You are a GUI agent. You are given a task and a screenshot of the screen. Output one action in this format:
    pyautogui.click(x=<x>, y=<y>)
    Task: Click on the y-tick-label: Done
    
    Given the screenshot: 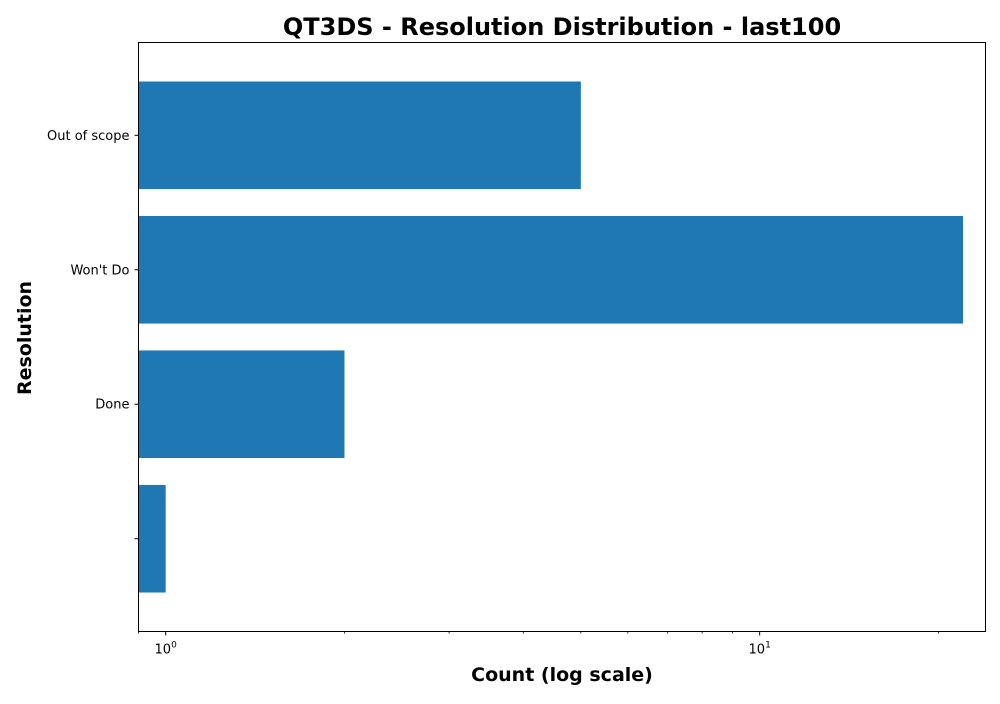 What is the action you would take?
    pyautogui.click(x=112, y=405)
    